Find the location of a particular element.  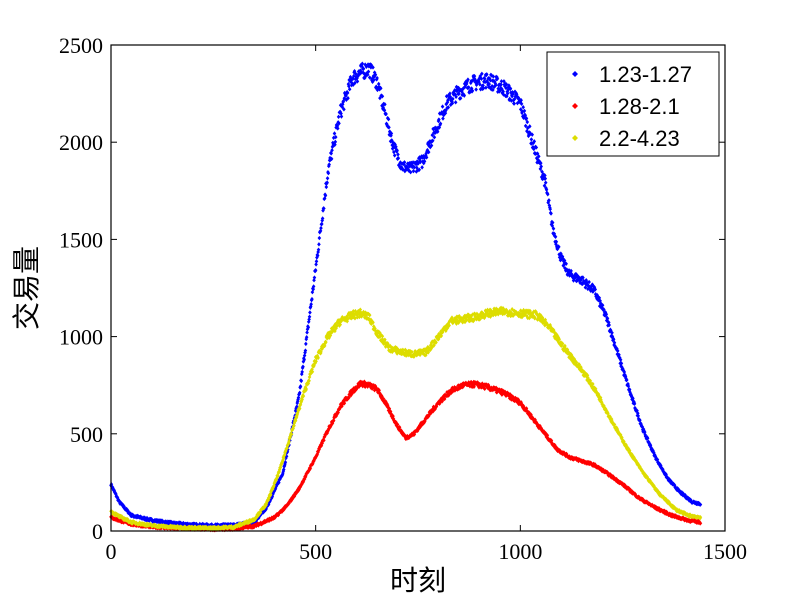

legend-items: 1.23-1.27 1.28-2.1 2.2-4.23 is located at coordinates (632, 106).